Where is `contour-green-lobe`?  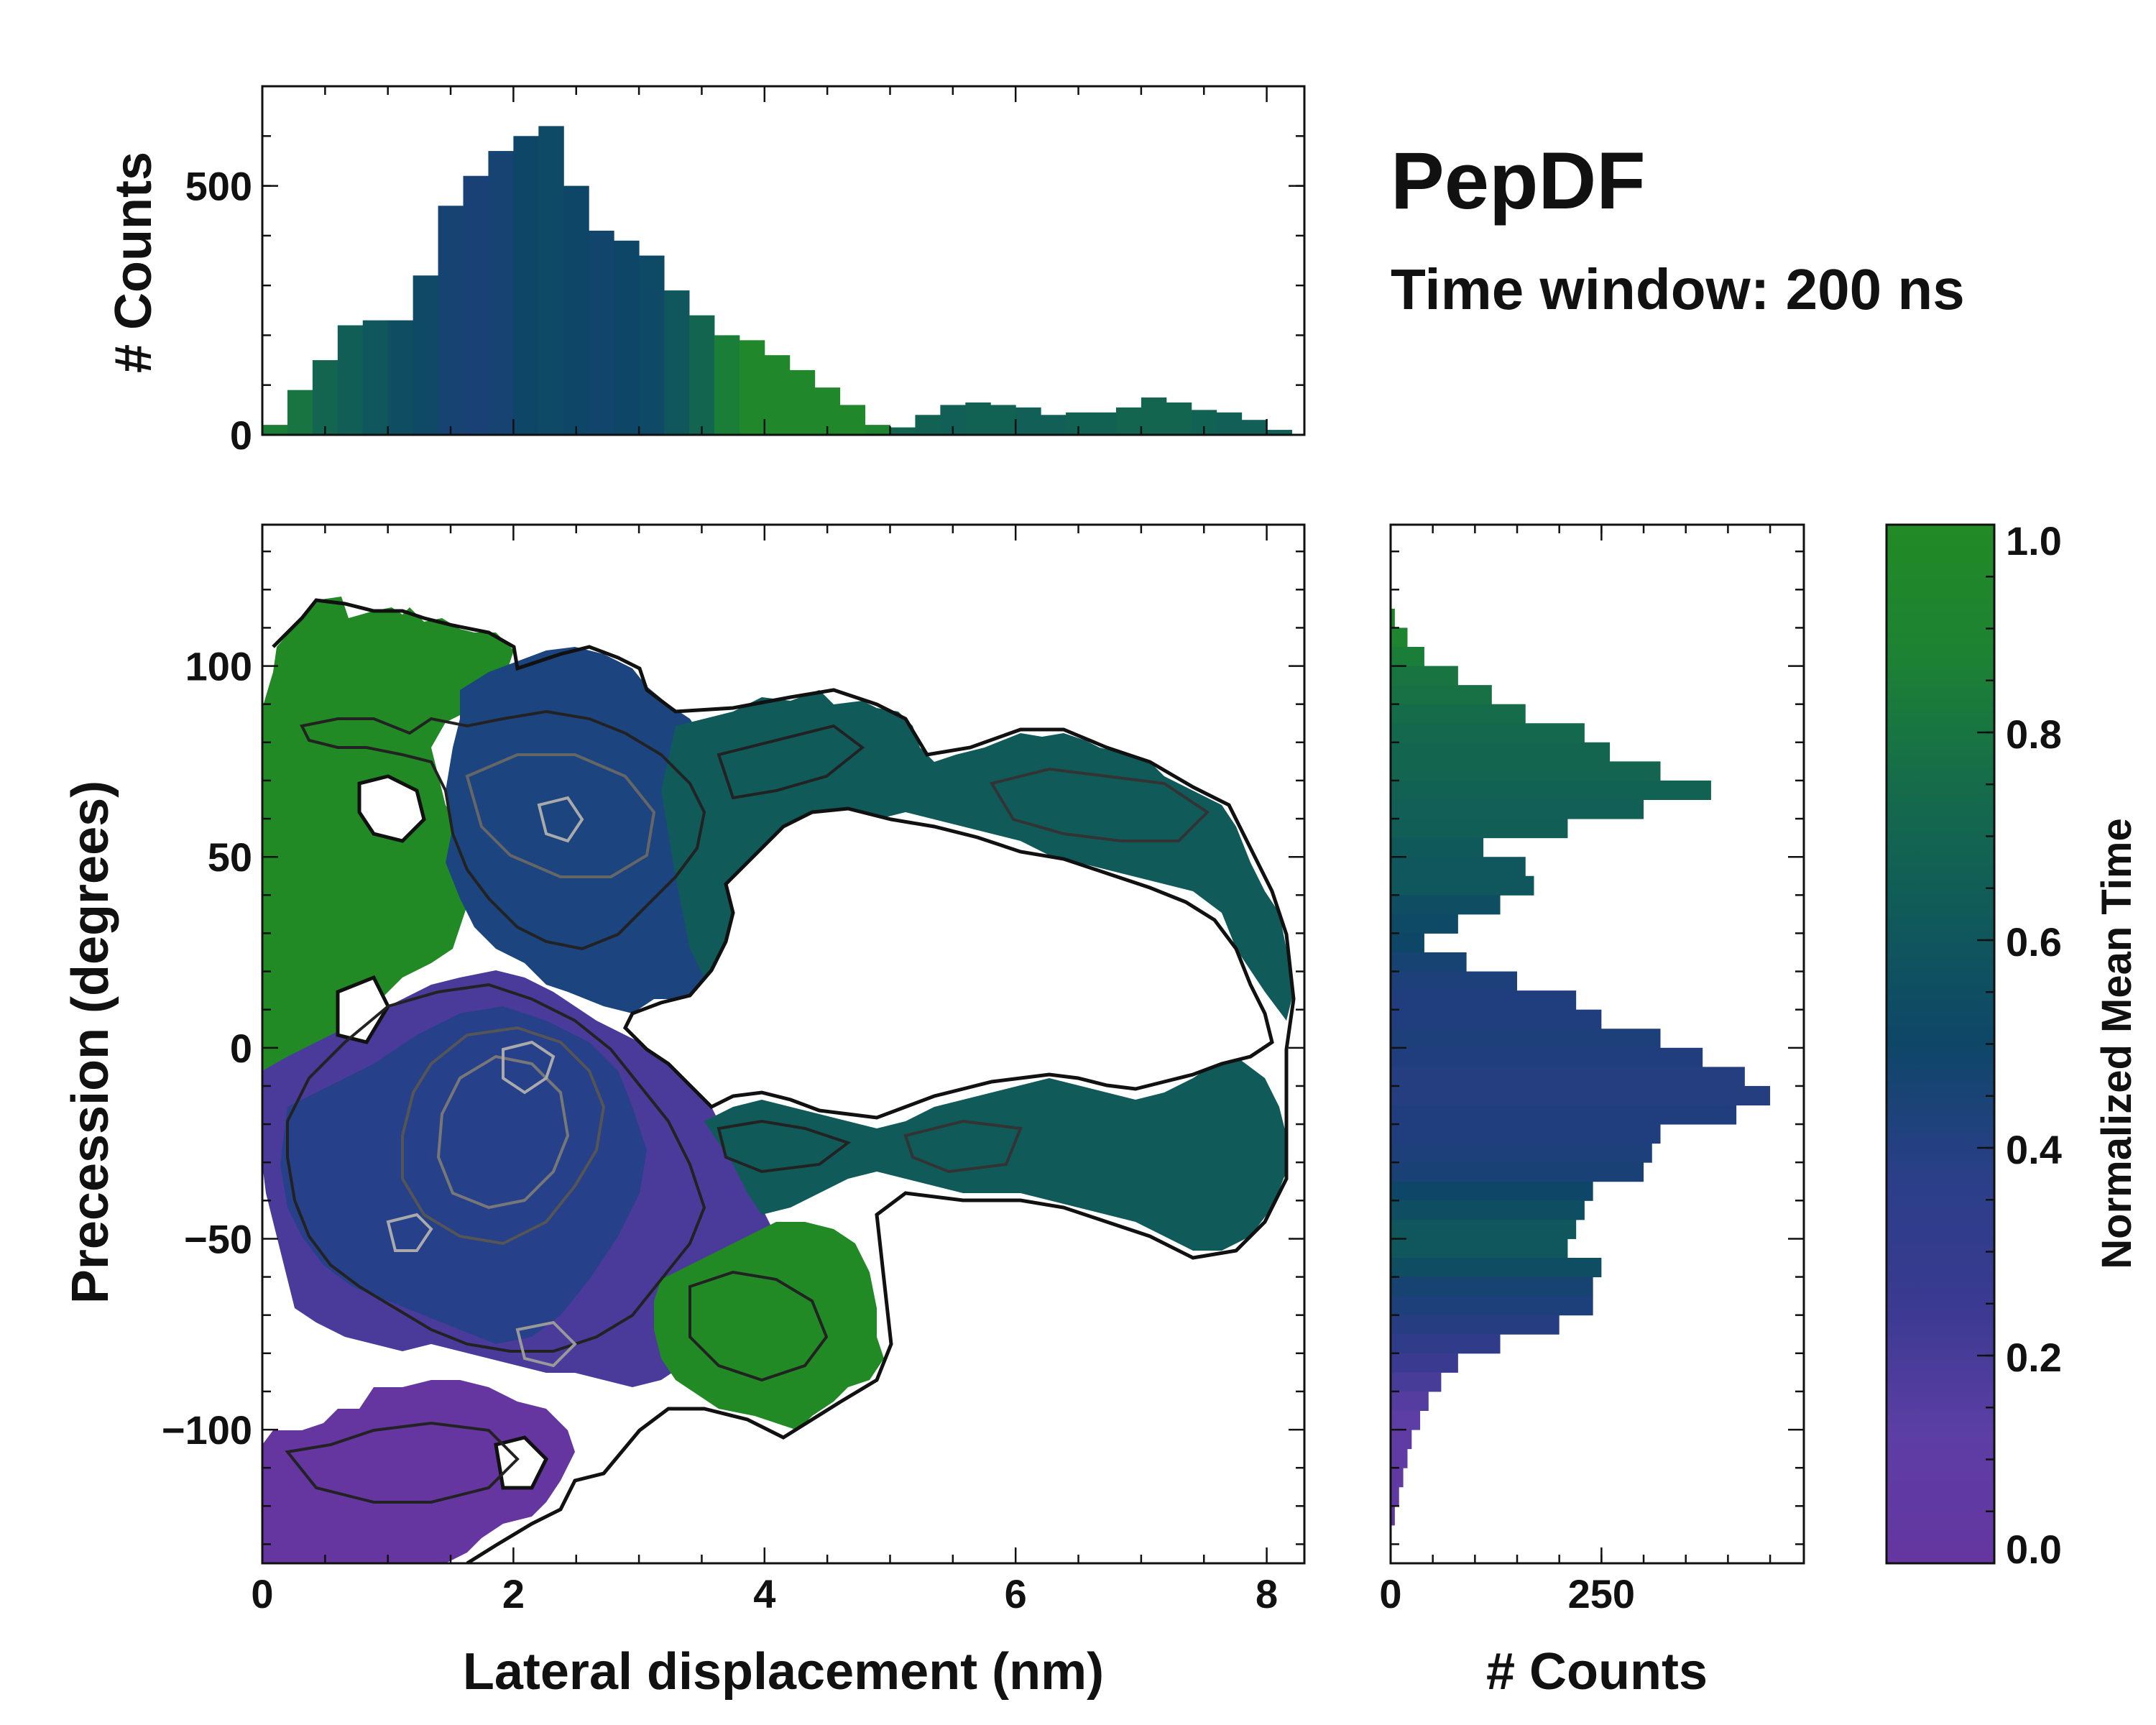
contour-green-lobe is located at coordinates (758, 1326).